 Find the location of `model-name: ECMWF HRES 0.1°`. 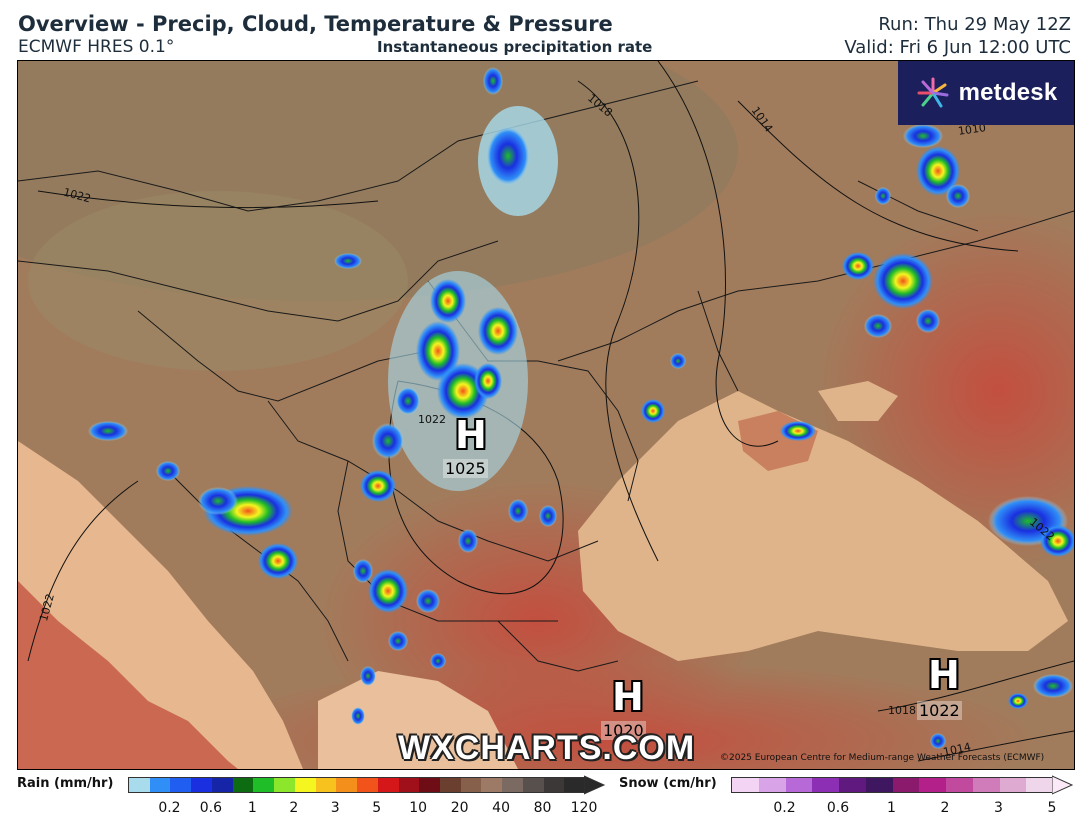

model-name: ECMWF HRES 0.1° is located at coordinates (96, 47).